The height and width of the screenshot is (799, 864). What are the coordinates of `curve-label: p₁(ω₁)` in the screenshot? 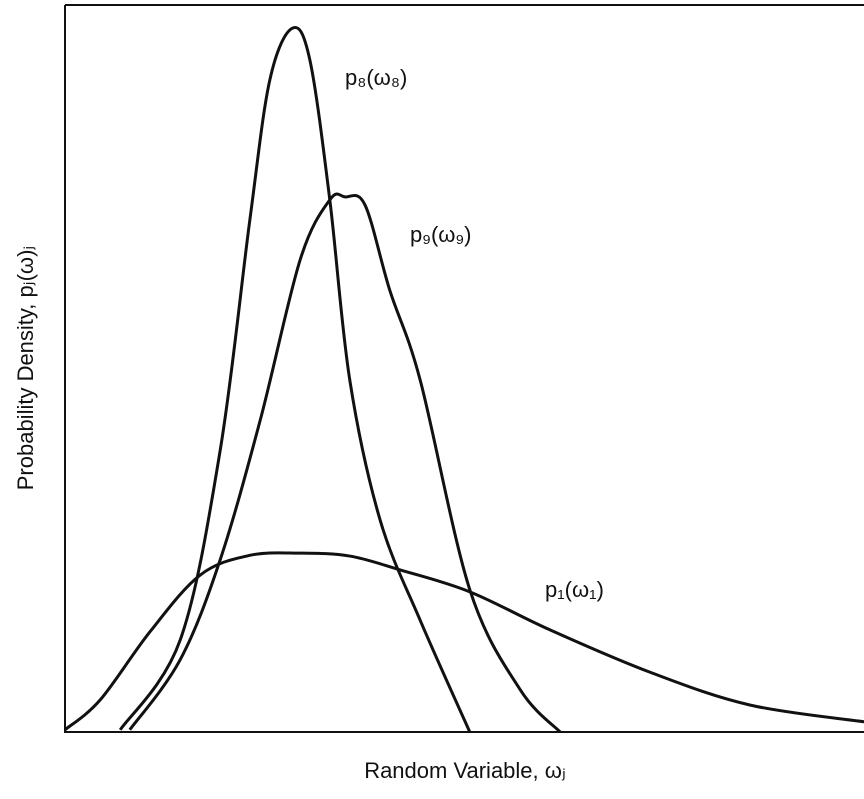 It's located at (574, 589).